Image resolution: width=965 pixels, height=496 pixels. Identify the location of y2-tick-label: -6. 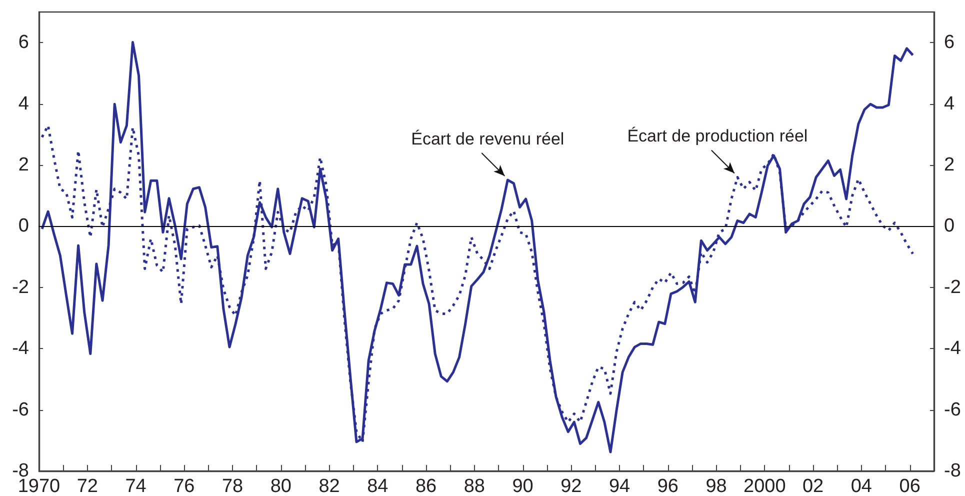
(952, 409).